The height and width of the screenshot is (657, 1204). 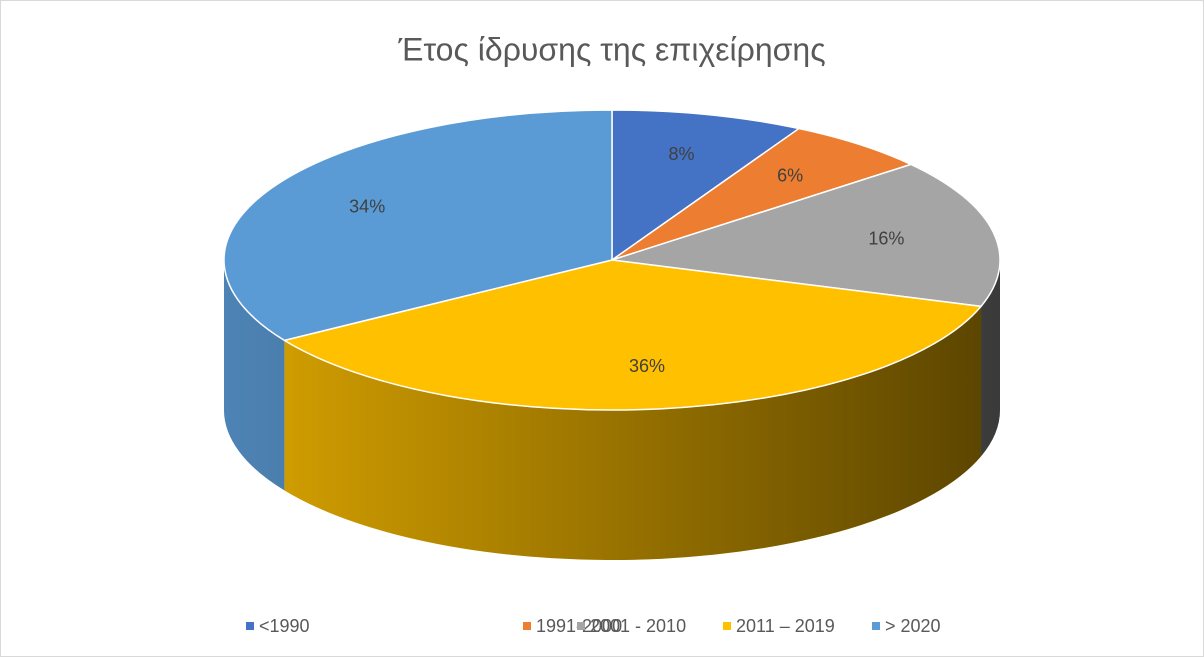 I want to click on legend-label: 2001 - 2010, so click(x=638, y=626).